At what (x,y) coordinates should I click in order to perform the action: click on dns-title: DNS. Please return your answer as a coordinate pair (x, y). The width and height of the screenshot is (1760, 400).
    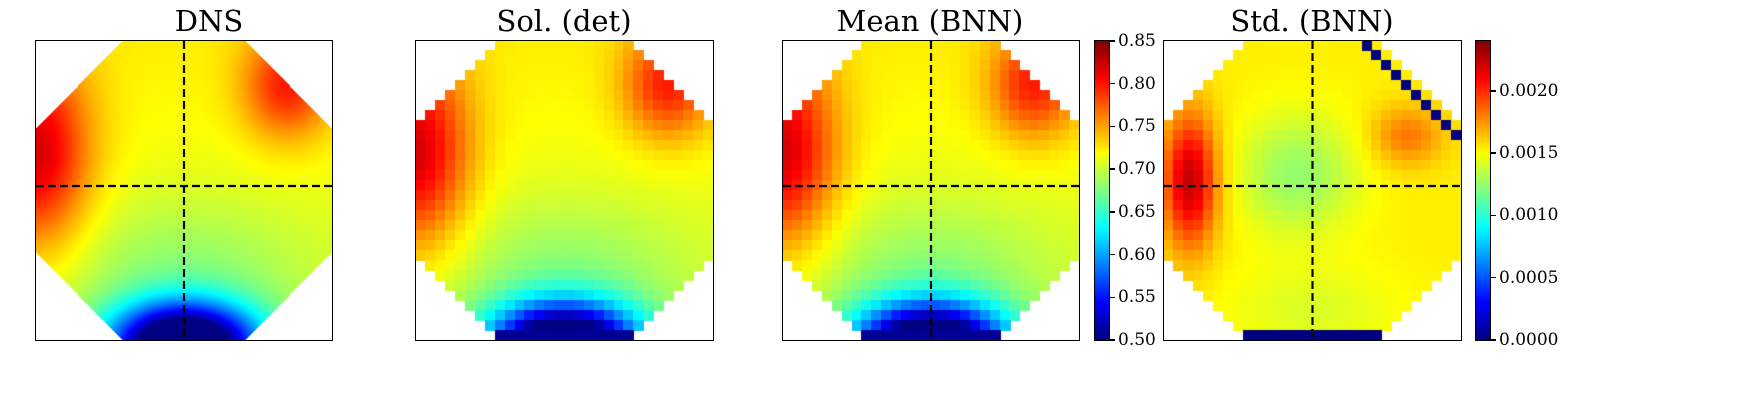
    Looking at the image, I should click on (209, 21).